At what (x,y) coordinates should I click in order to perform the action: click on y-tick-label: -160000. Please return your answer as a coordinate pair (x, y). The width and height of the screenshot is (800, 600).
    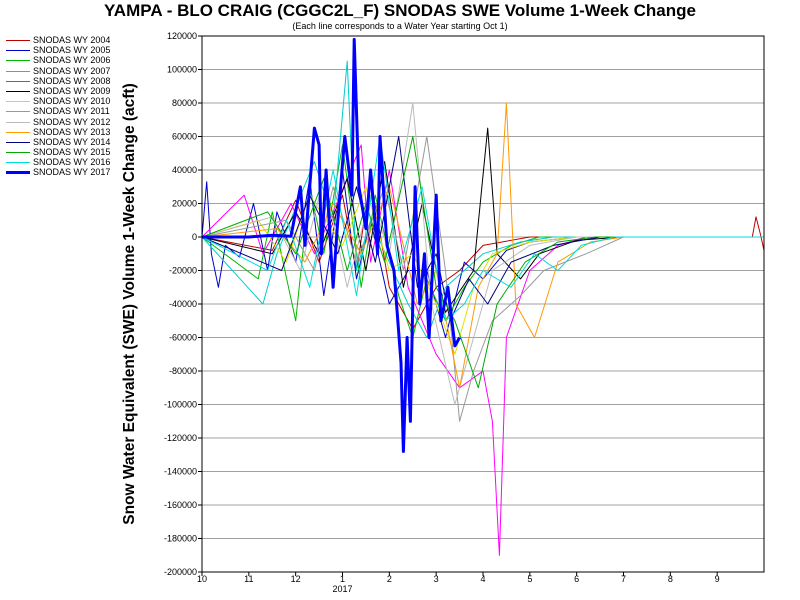
    Looking at the image, I should click on (180, 505).